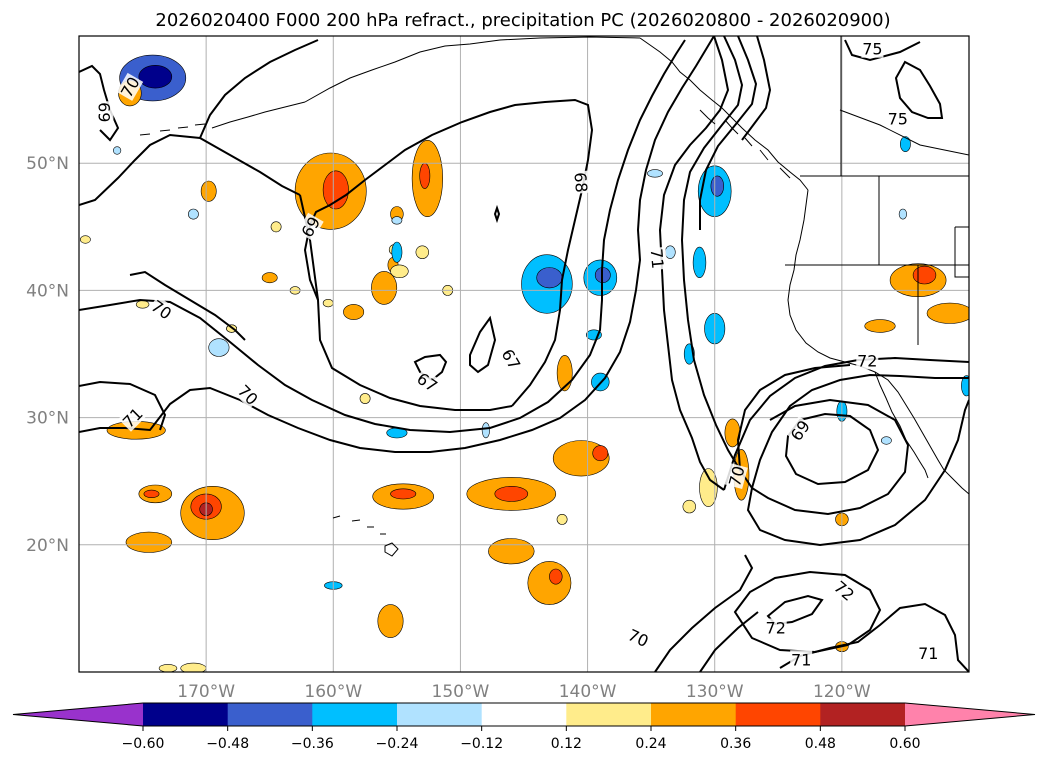 The width and height of the screenshot is (1047, 765). What do you see at coordinates (78, 714) in the screenshot?
I see `colorbar-extend-low` at bounding box center [78, 714].